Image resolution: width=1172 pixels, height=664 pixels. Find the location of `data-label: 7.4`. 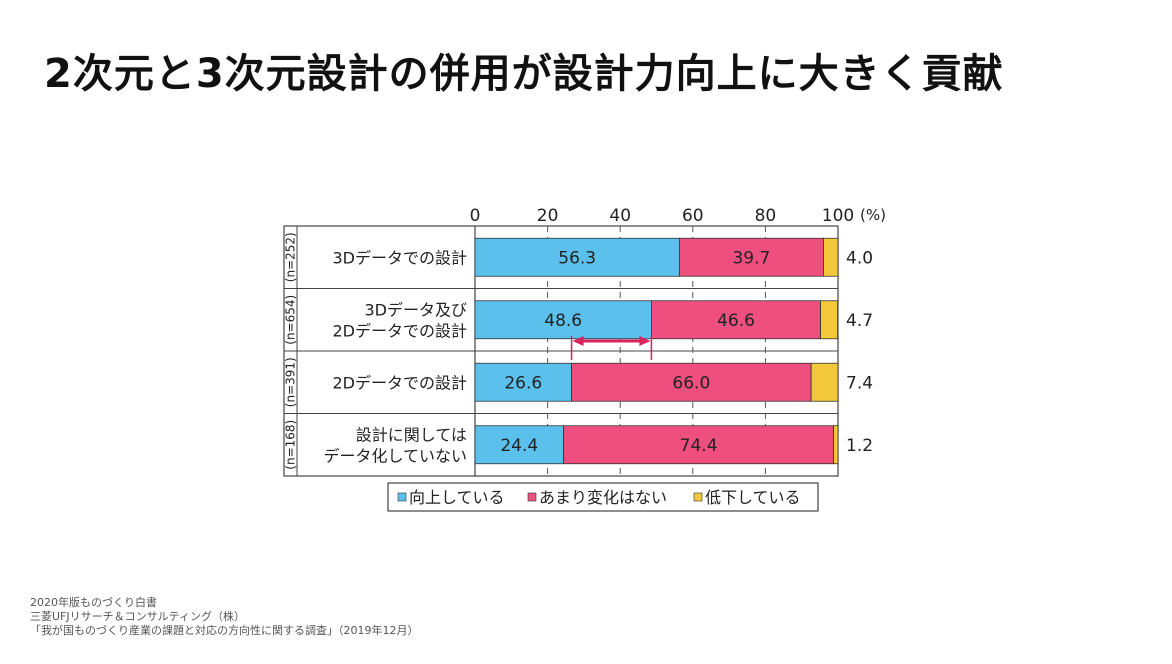

data-label: 7.4 is located at coordinates (859, 383).